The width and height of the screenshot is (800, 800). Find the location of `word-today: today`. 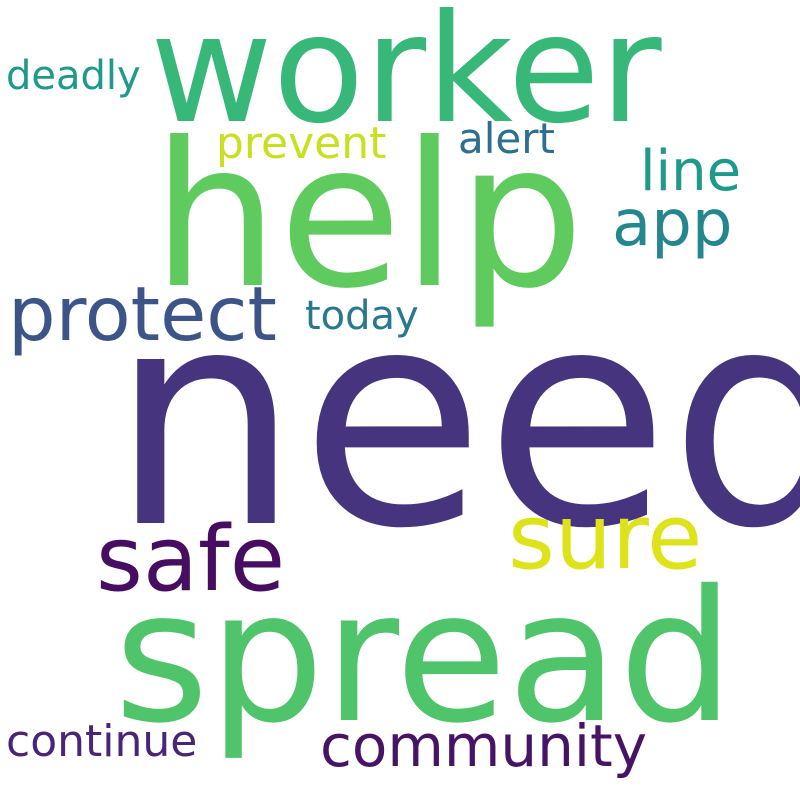

word-today: today is located at coordinates (362, 316).